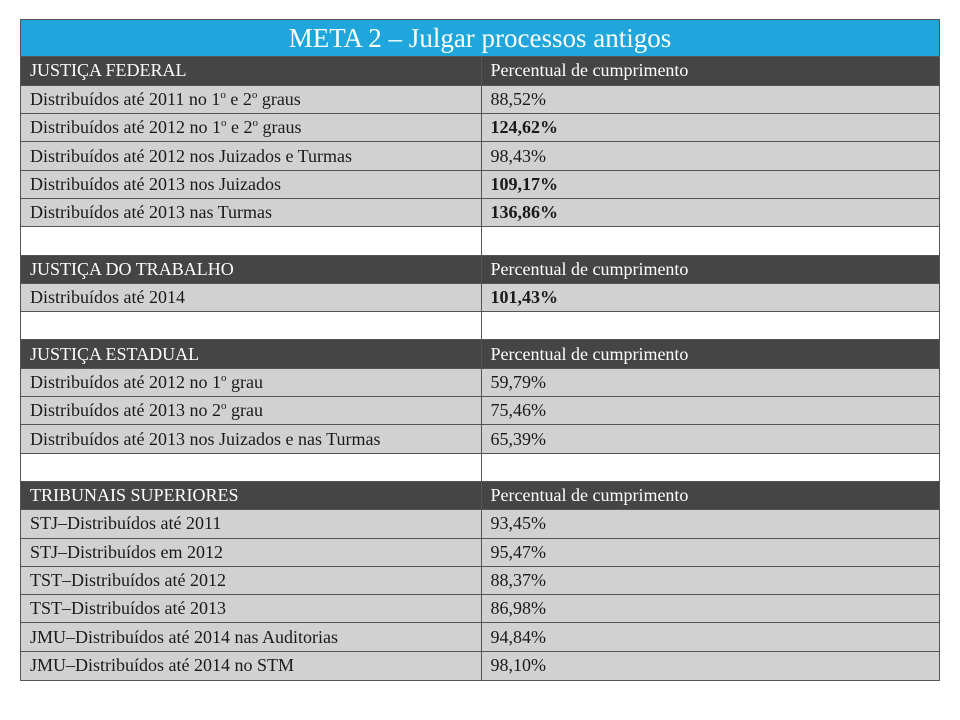  What do you see at coordinates (709, 184) in the screenshot?
I see `row-value: 109,17%` at bounding box center [709, 184].